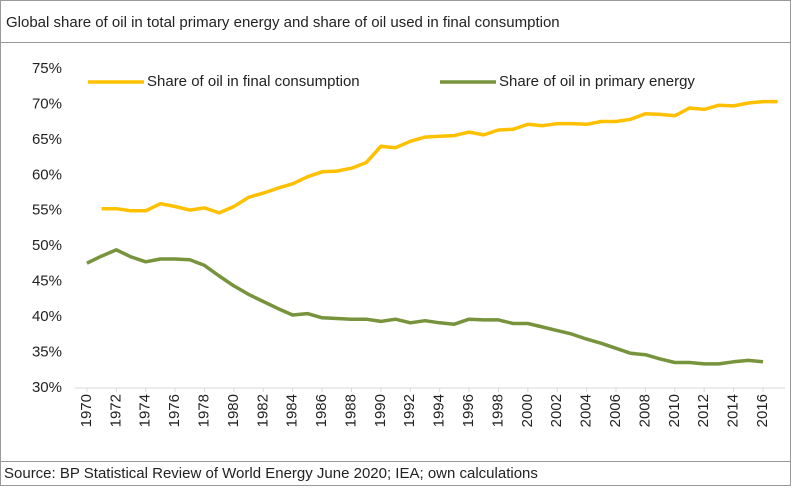 Image resolution: width=791 pixels, height=491 pixels. Describe the element at coordinates (253, 81) in the screenshot. I see `legend-label: Share of oil in final consumption` at that location.